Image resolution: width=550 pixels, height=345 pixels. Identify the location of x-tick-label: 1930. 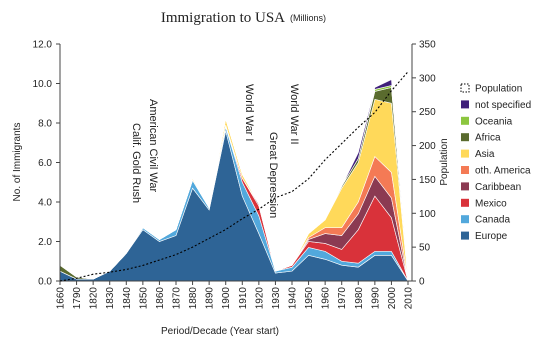
(276, 298).